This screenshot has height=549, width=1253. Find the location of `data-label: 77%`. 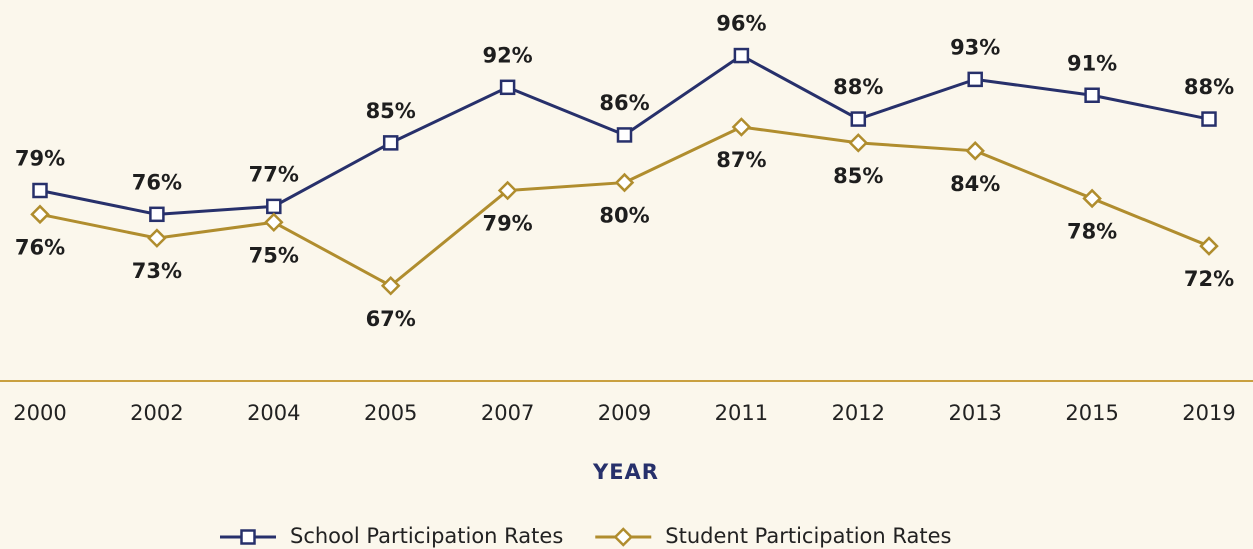

data-label: 77% is located at coordinates (274, 174).